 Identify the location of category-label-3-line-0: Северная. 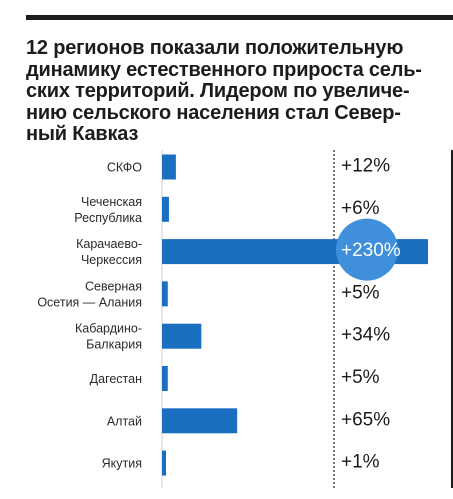
(113, 286).